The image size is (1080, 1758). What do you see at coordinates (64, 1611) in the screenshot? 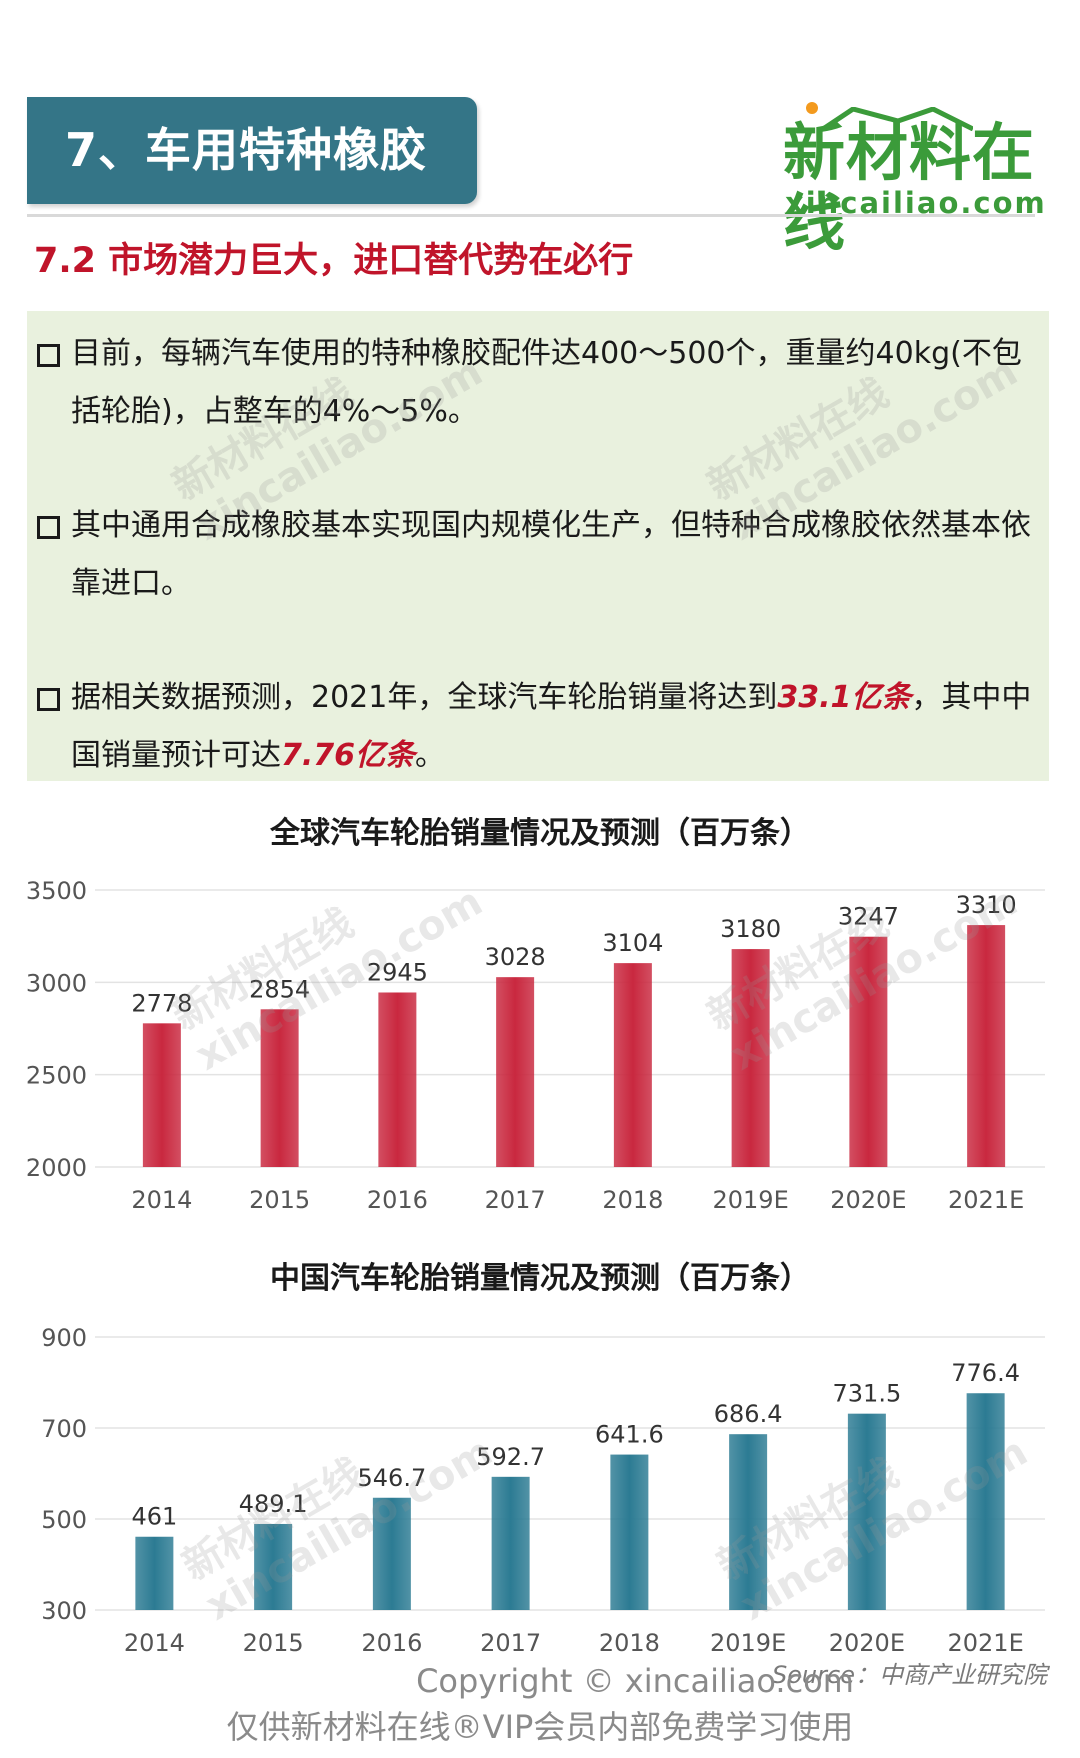
I see `y-tick-label: 300` at bounding box center [64, 1611].